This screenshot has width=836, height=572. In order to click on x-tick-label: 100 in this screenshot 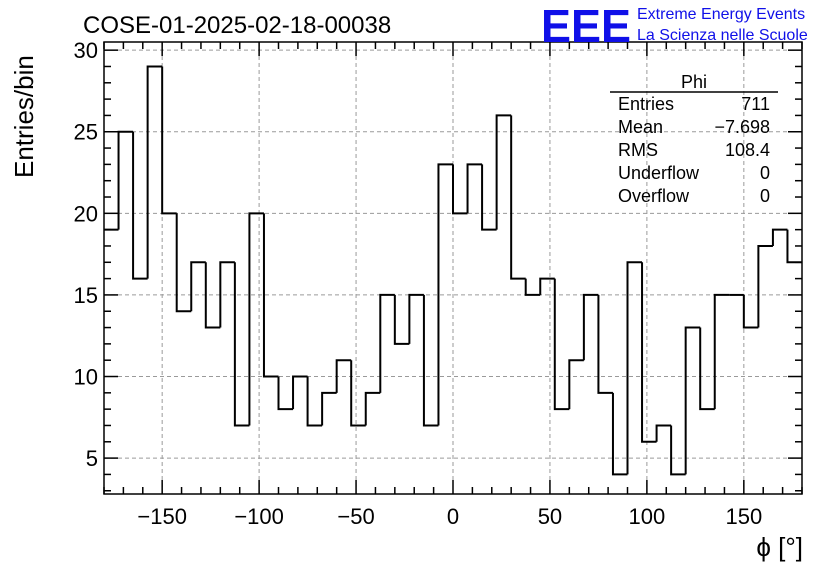, I will do `click(647, 516)`.